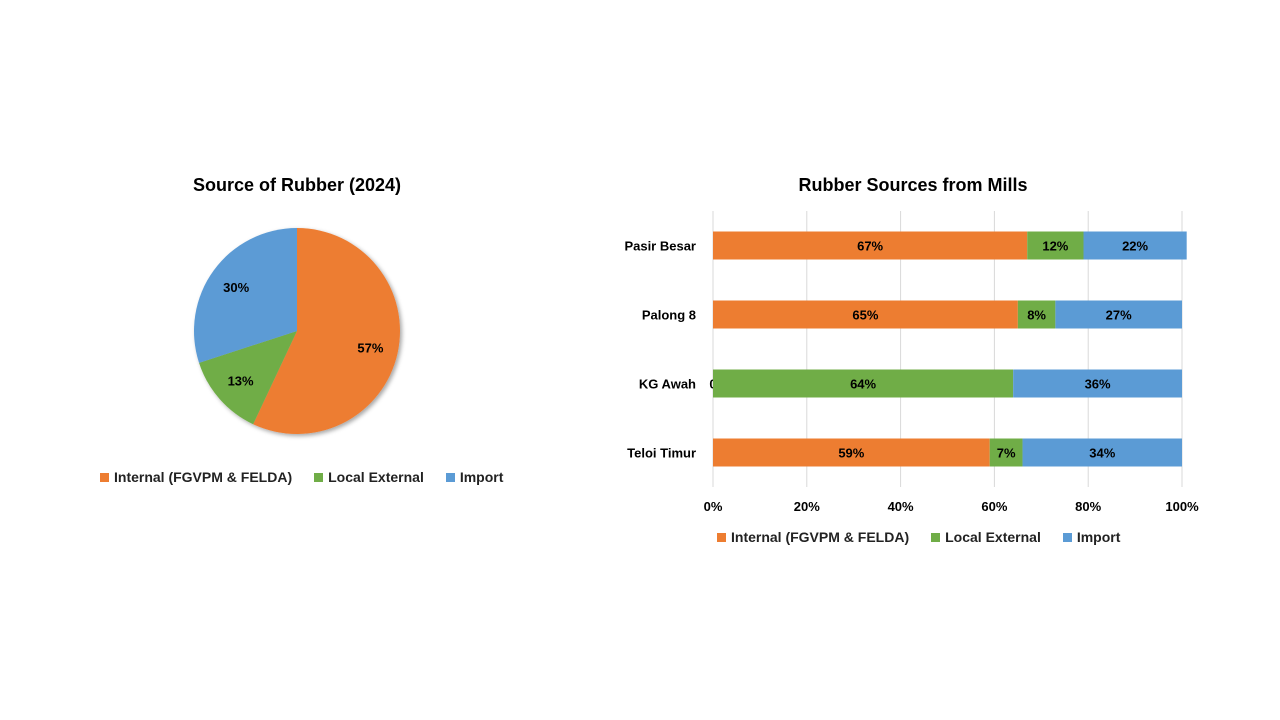  I want to click on bar-legend-item-internal: Internal (FGVPM & FELDA), so click(813, 537).